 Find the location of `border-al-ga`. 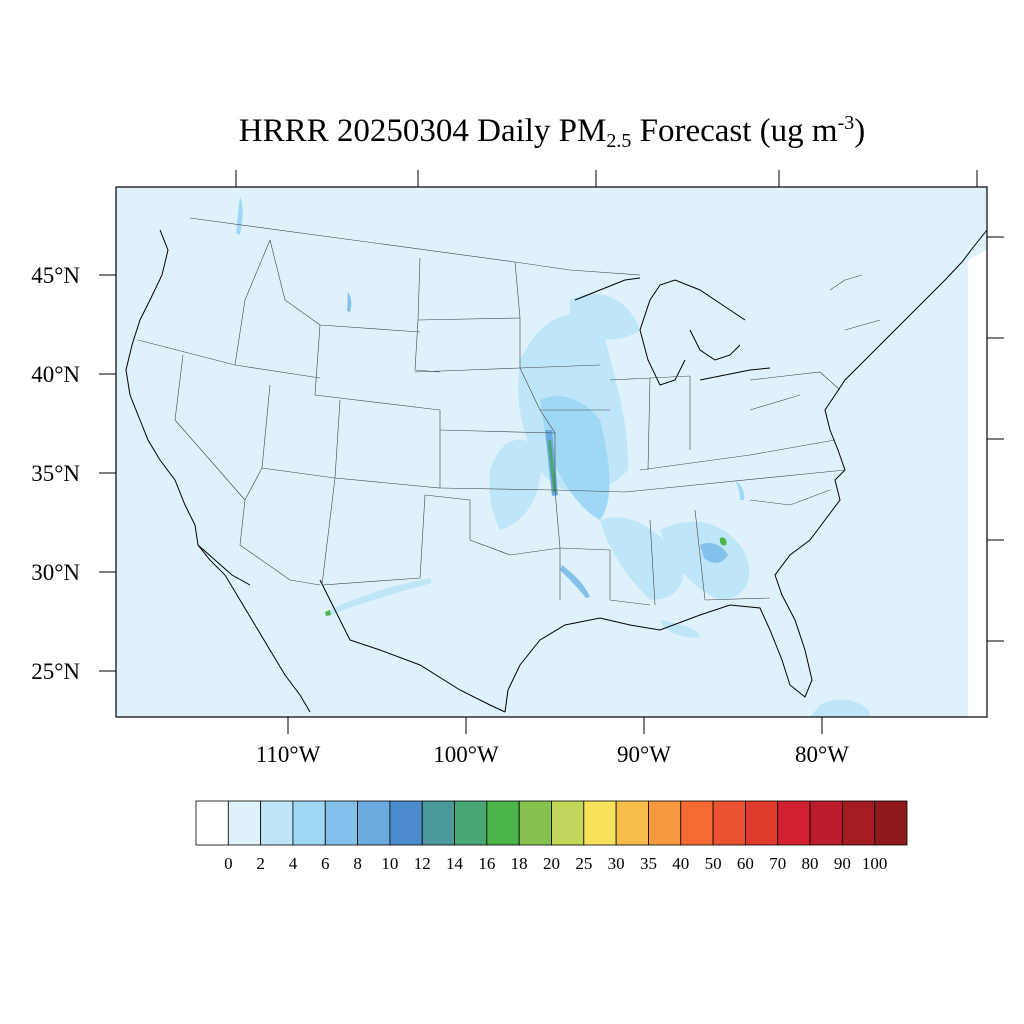

border-al-ga is located at coordinates (700, 555).